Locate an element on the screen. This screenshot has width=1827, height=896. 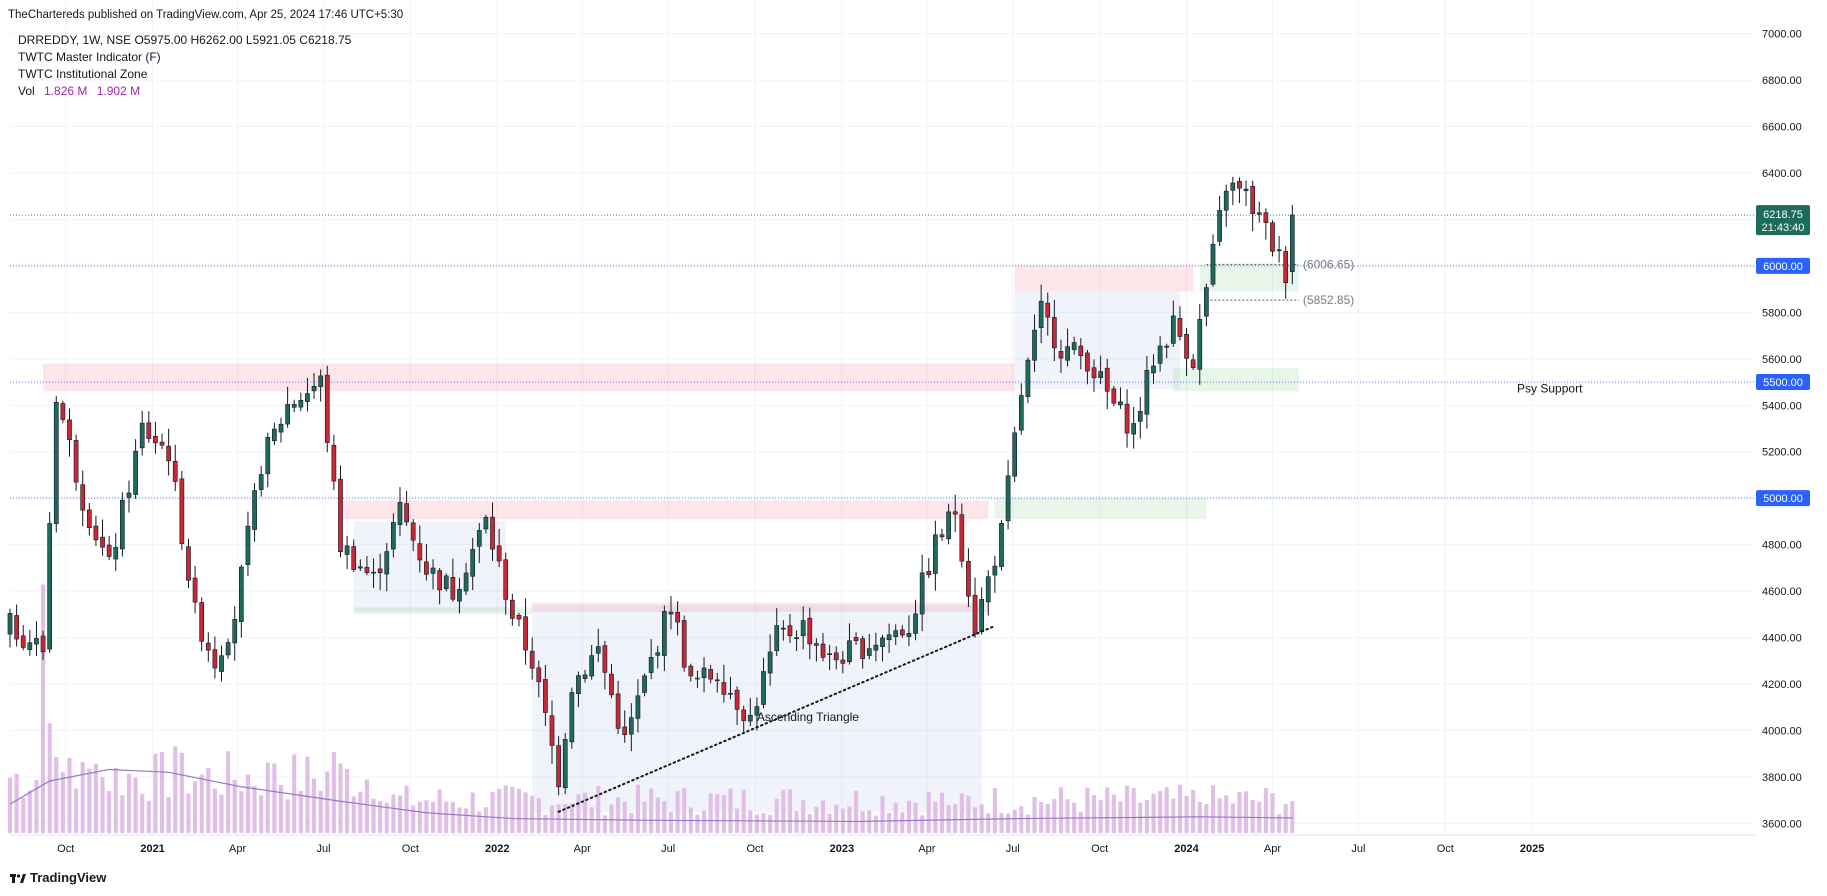
supply-zone is located at coordinates (529, 377).